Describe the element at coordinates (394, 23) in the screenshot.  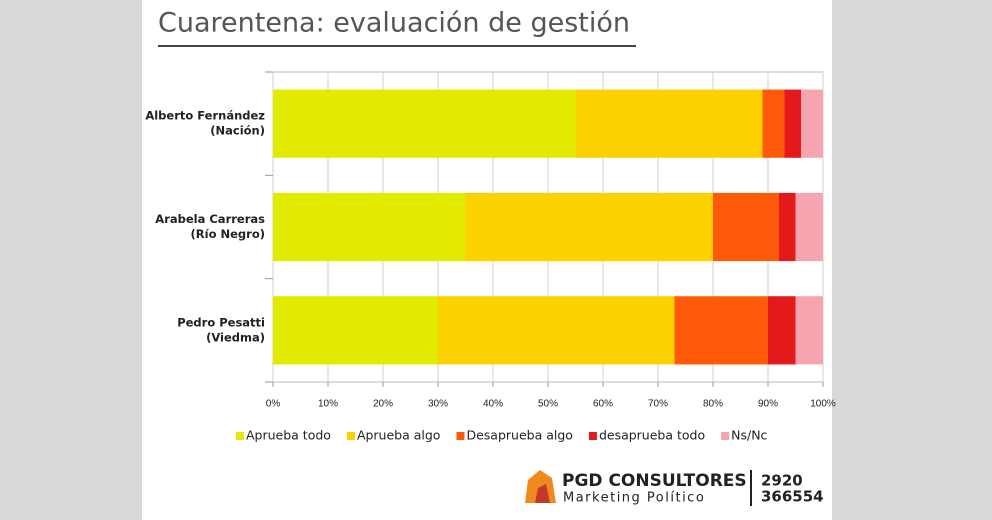
I see `chart-title: Cuarentena: evaluación de gestión` at that location.